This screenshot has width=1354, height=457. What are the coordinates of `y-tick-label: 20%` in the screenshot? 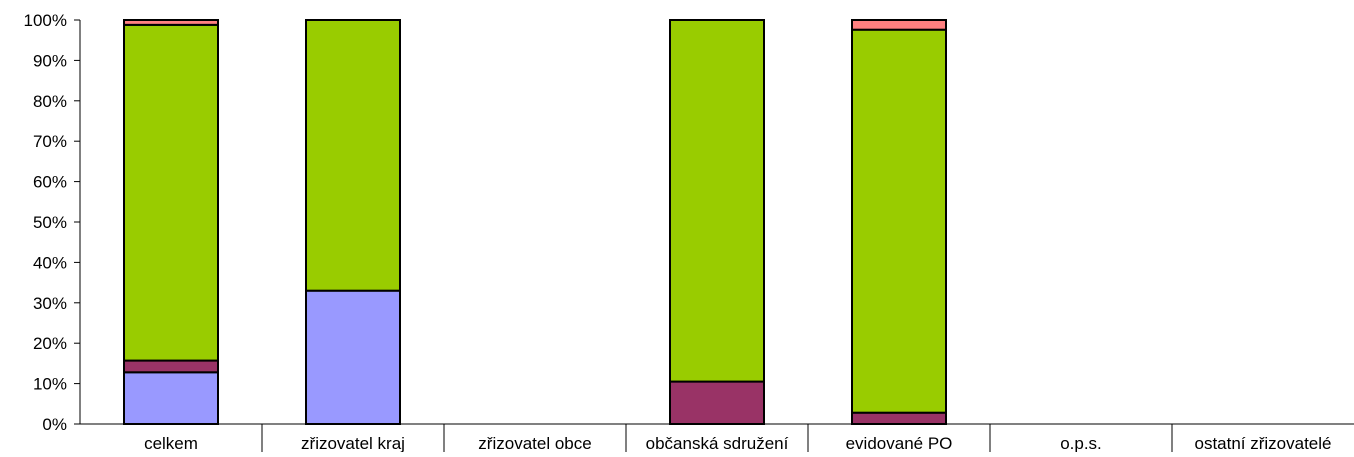 It's located at (50, 343).